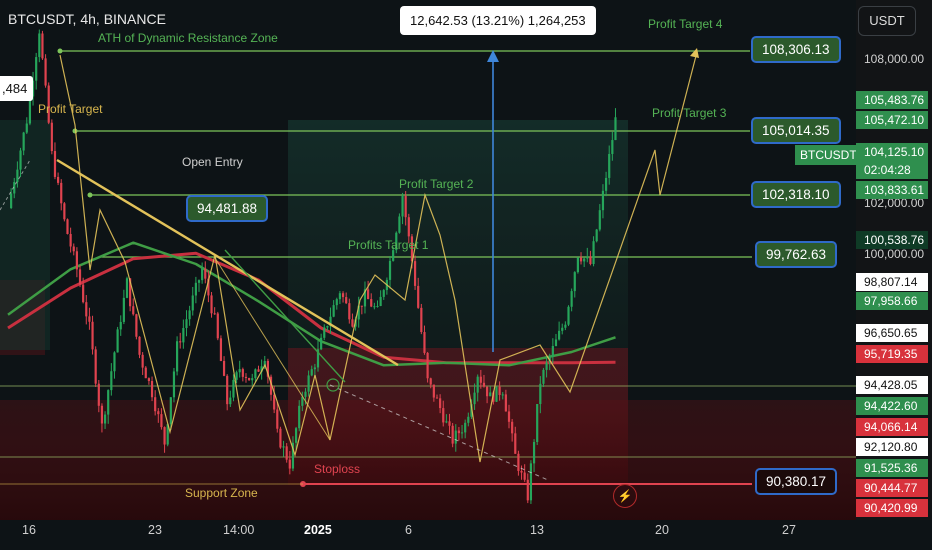 The image size is (932, 550). What do you see at coordinates (796, 130) in the screenshot?
I see `profit-target-3-price: 105,014.35` at bounding box center [796, 130].